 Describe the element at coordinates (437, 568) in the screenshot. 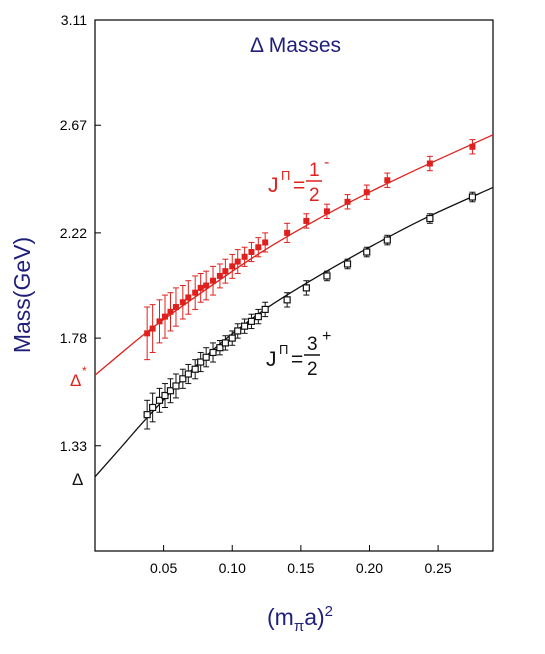

I see `x-tick-label: 0.25` at that location.